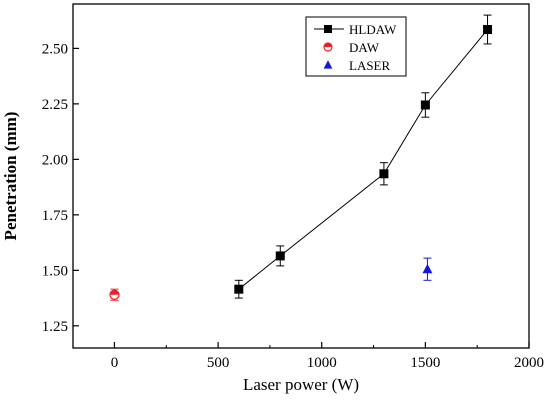 The image size is (550, 401). I want to click on series-laser, so click(427, 269).